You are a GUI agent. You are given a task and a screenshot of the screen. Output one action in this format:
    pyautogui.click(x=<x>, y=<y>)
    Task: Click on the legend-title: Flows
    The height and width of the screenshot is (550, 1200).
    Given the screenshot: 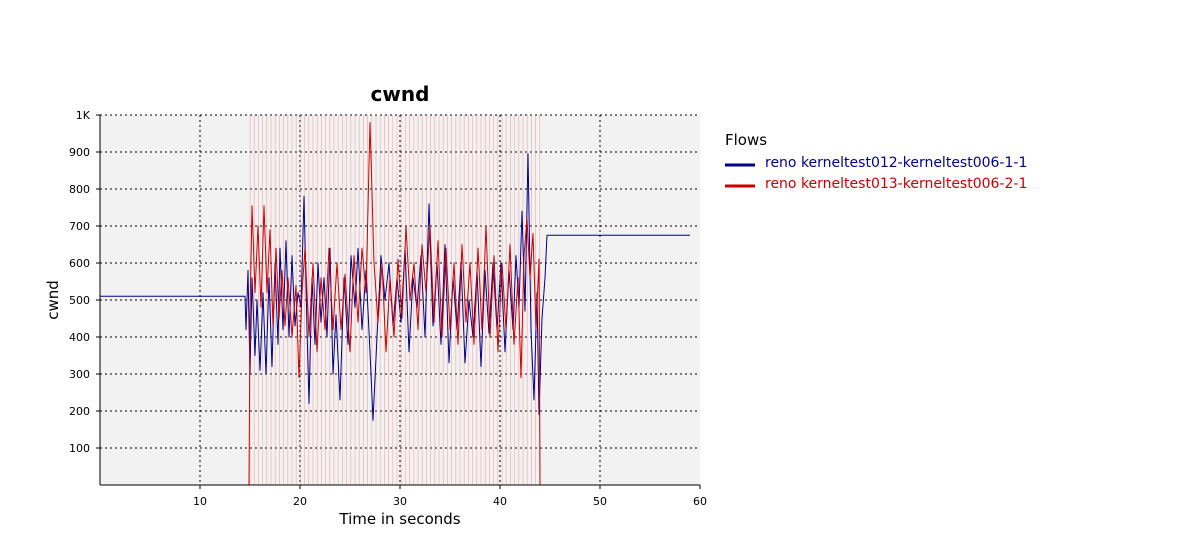 What is the action you would take?
    pyautogui.click(x=746, y=140)
    